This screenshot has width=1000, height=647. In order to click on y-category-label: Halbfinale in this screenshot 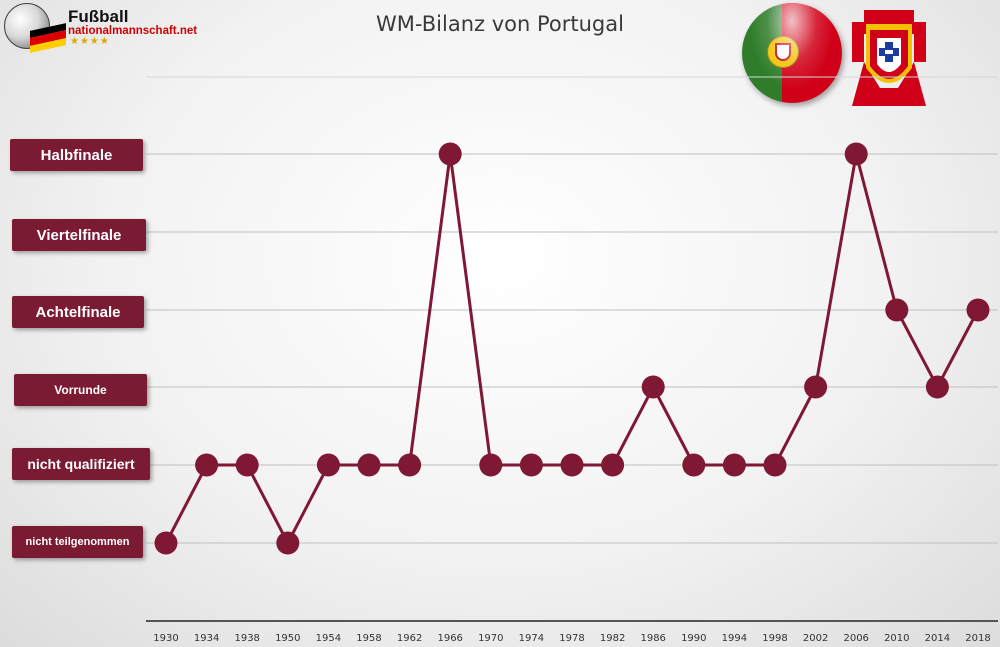, I will do `click(76, 155)`.